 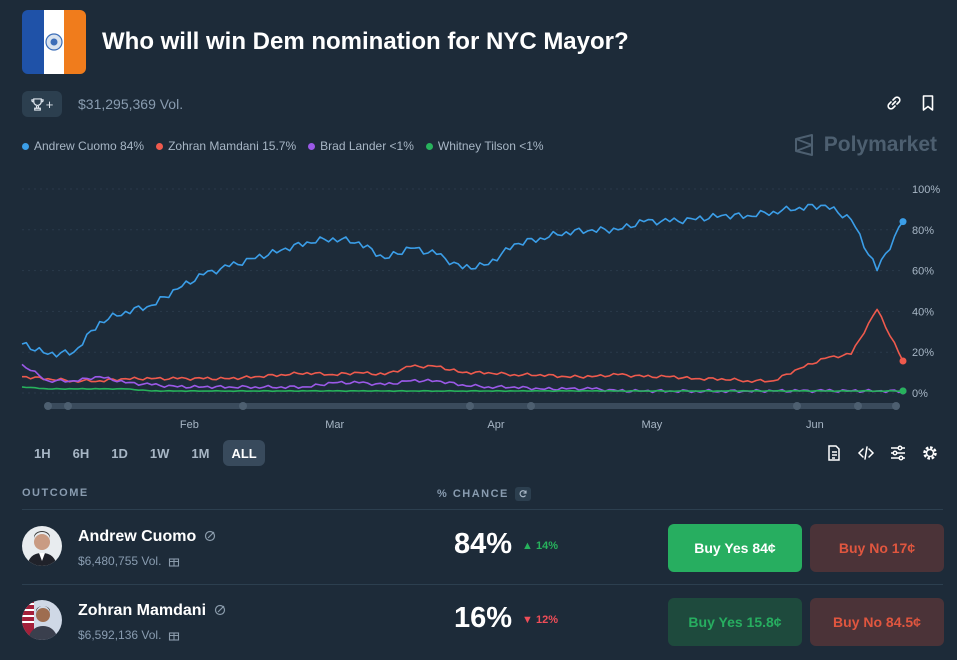 I want to click on polymarket-logo: Polymarket, so click(x=865, y=145).